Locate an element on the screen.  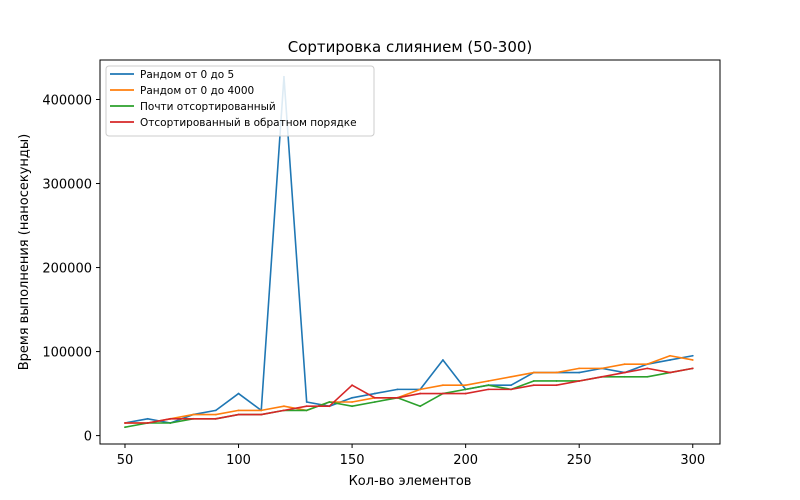
x-tick-label: 50 is located at coordinates (125, 460).